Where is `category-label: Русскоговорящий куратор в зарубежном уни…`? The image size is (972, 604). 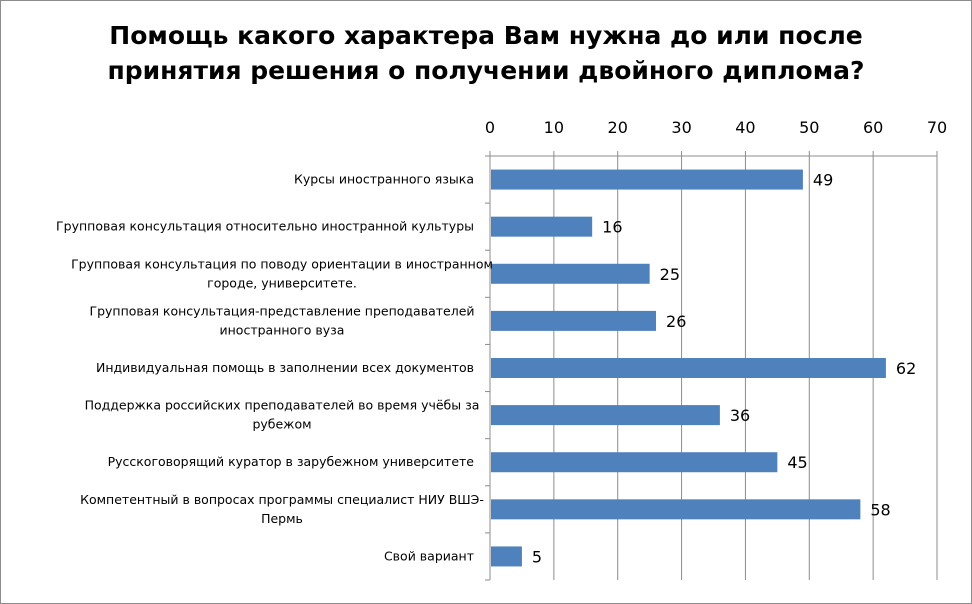 category-label: Русскоговорящий куратор в зарубежном уни… is located at coordinates (291, 461).